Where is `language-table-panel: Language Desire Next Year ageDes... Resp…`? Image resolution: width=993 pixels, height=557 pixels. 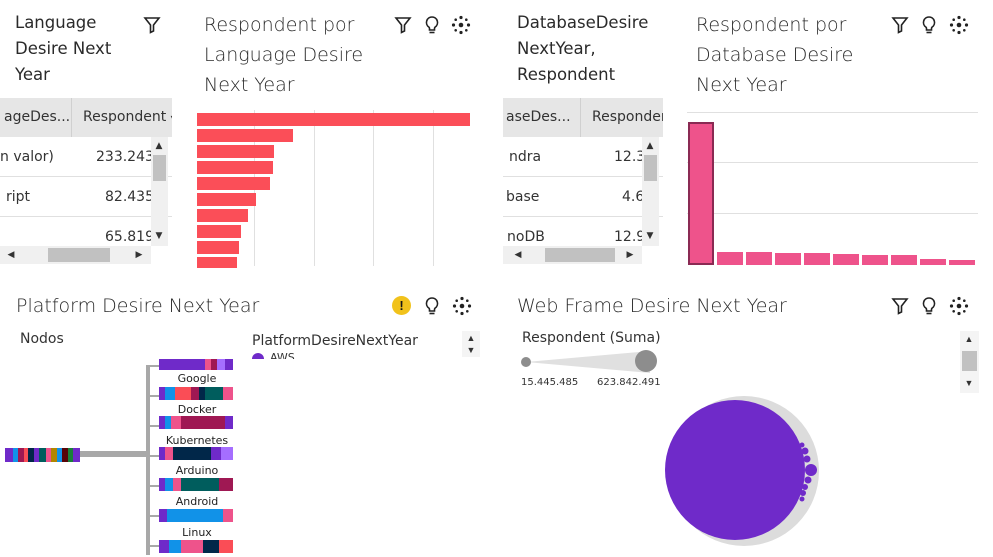 language-table-panel: Language Desire Next Year ageDes... Resp… is located at coordinates (86, 134).